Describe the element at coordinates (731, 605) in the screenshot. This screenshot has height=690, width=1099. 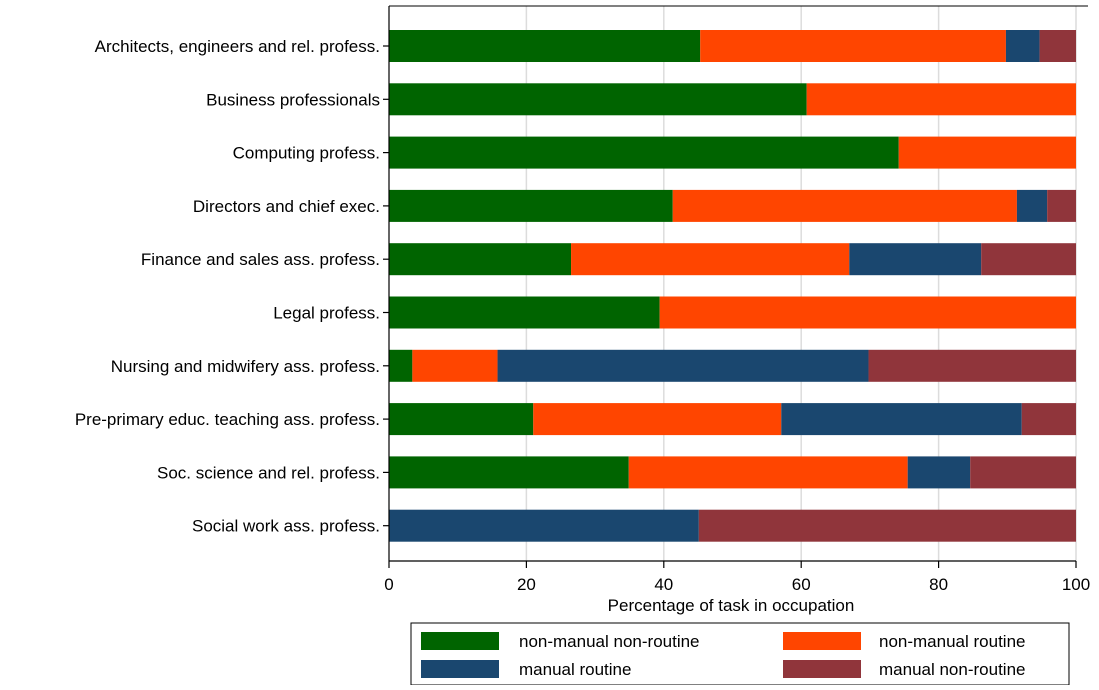
I see `x-axis-label: Percentage of task in occupation` at that location.